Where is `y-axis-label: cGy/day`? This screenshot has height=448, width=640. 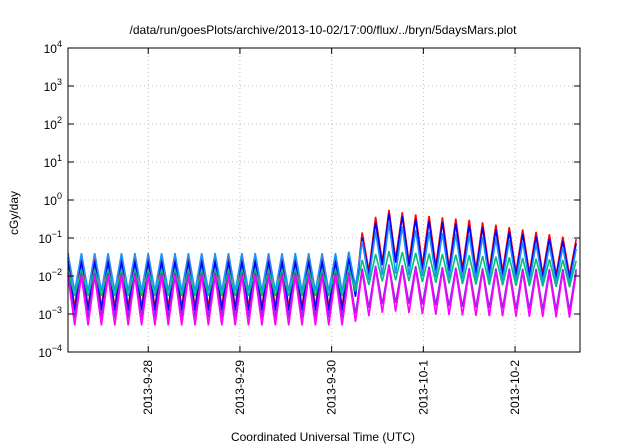 y-axis-label: cGy/day is located at coordinates (14, 213).